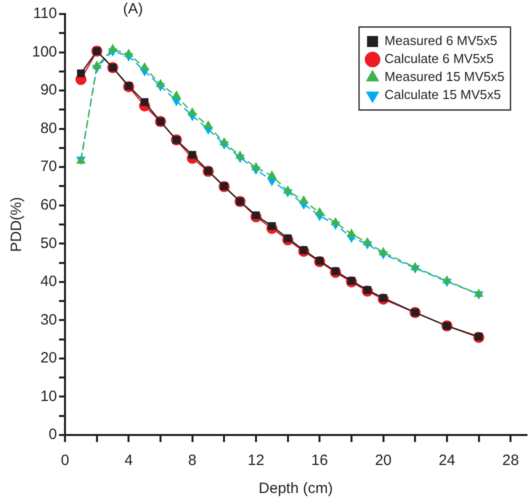 The width and height of the screenshot is (532, 504). What do you see at coordinates (49, 396) in the screenshot?
I see `y-tick-label: 10` at bounding box center [49, 396].